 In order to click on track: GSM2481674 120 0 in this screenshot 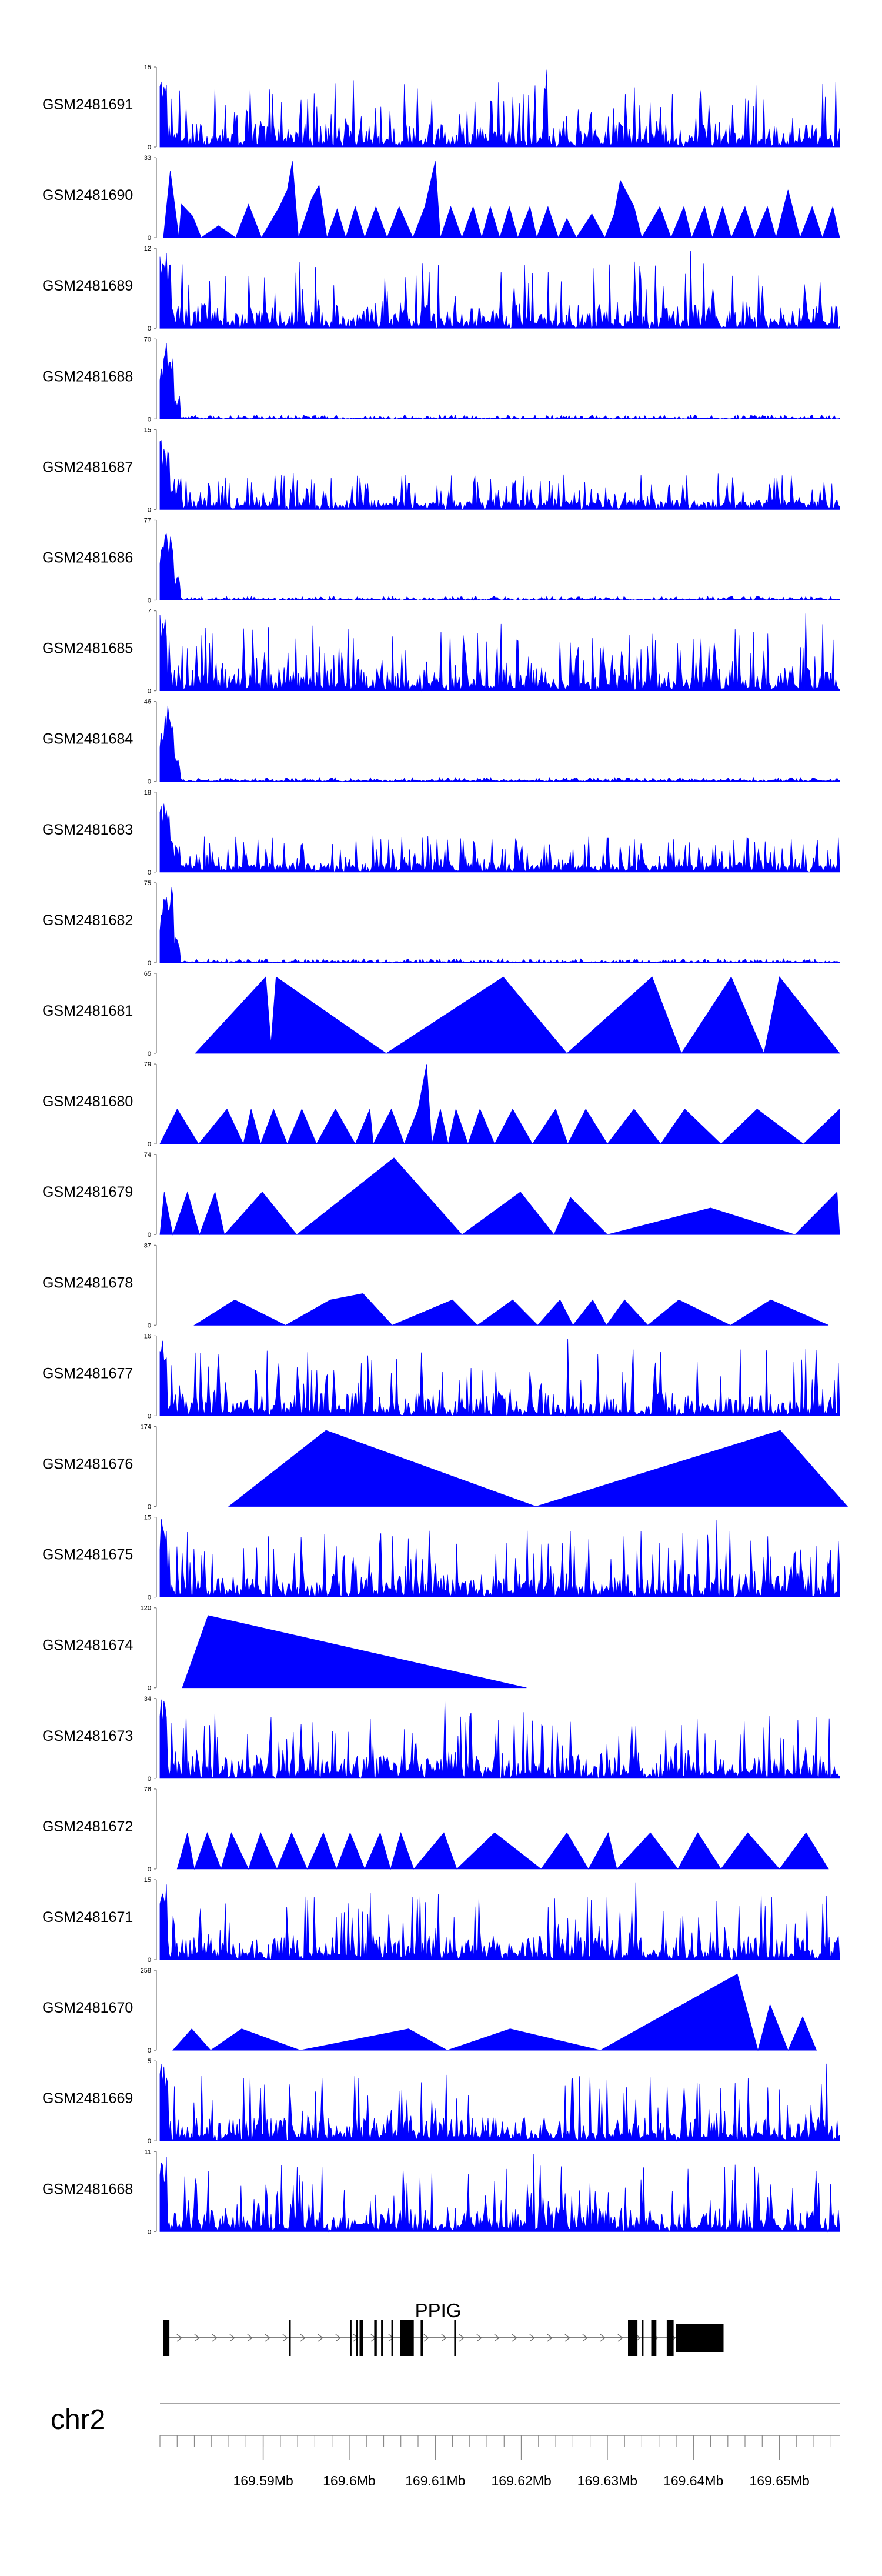, I will do `click(284, 1648)`.